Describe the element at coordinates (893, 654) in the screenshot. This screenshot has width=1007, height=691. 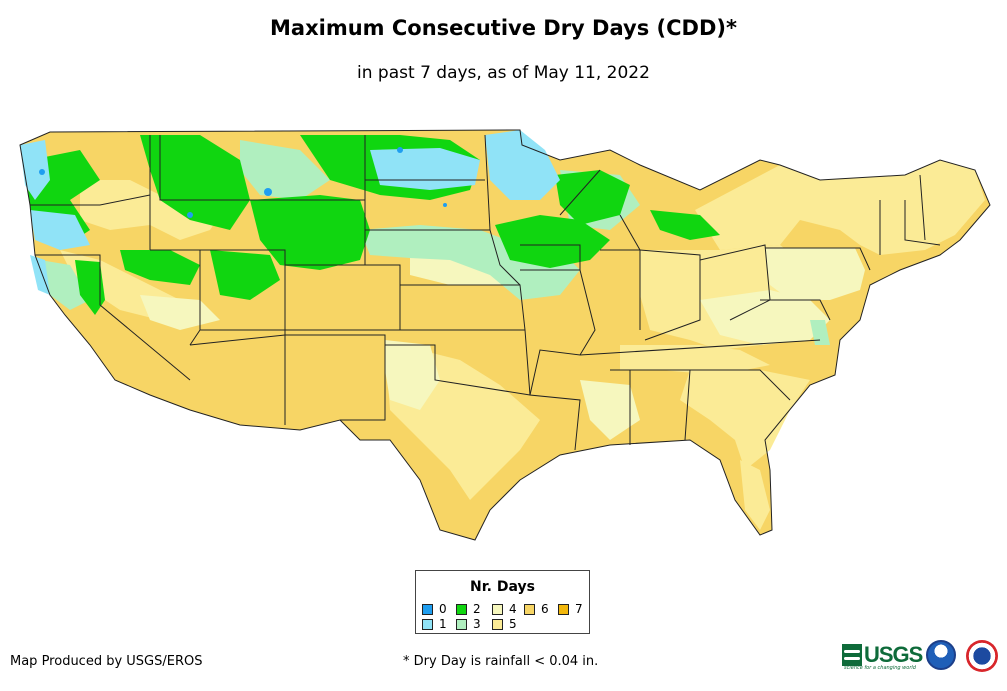
I see `usgs-wordmark: USGS` at that location.